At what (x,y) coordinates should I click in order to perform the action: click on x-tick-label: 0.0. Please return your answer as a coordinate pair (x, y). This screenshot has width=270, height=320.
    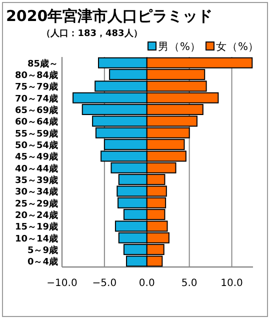
    Looking at the image, I should click on (146, 283).